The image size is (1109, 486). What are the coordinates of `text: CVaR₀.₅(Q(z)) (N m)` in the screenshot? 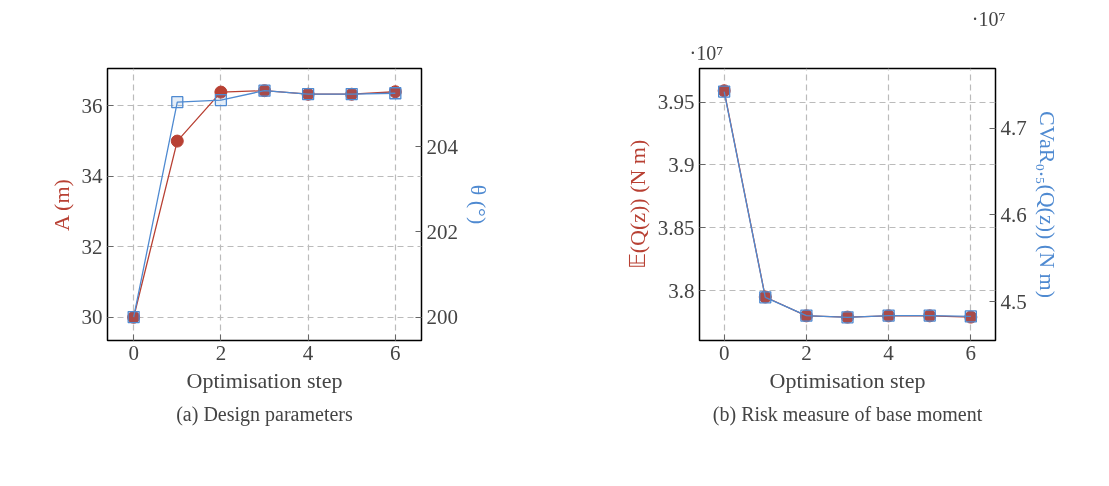 It's located at (1047, 204).